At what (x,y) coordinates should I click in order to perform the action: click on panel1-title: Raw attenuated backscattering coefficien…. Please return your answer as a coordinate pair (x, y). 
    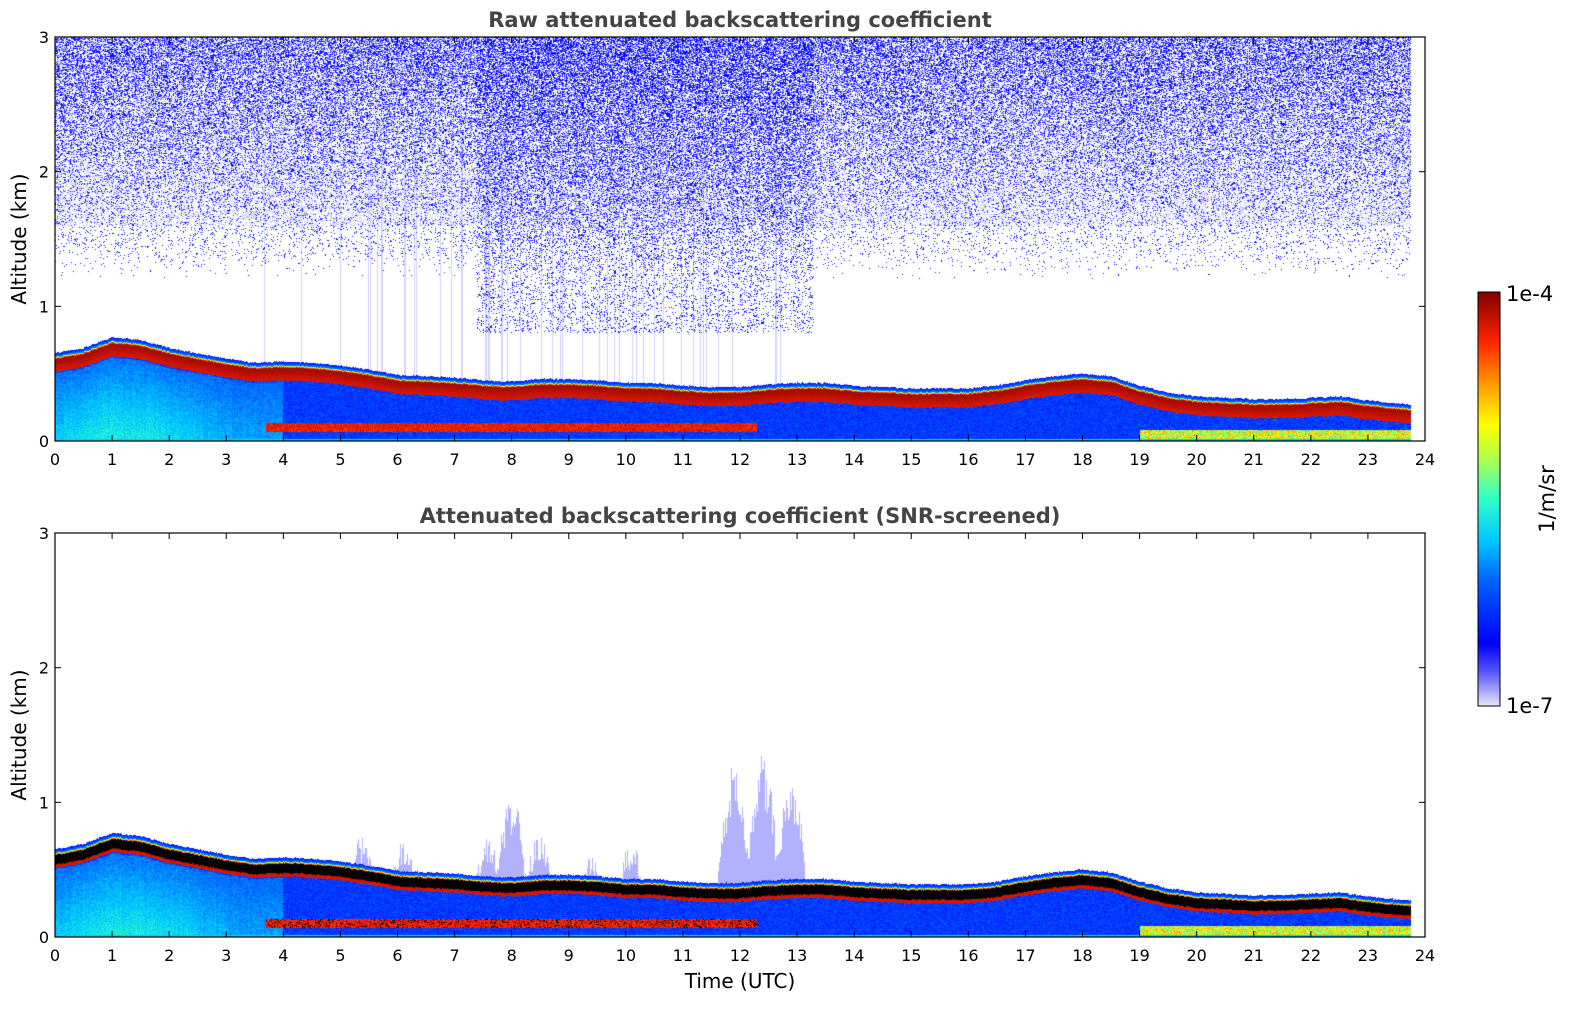
    Looking at the image, I should click on (740, 20).